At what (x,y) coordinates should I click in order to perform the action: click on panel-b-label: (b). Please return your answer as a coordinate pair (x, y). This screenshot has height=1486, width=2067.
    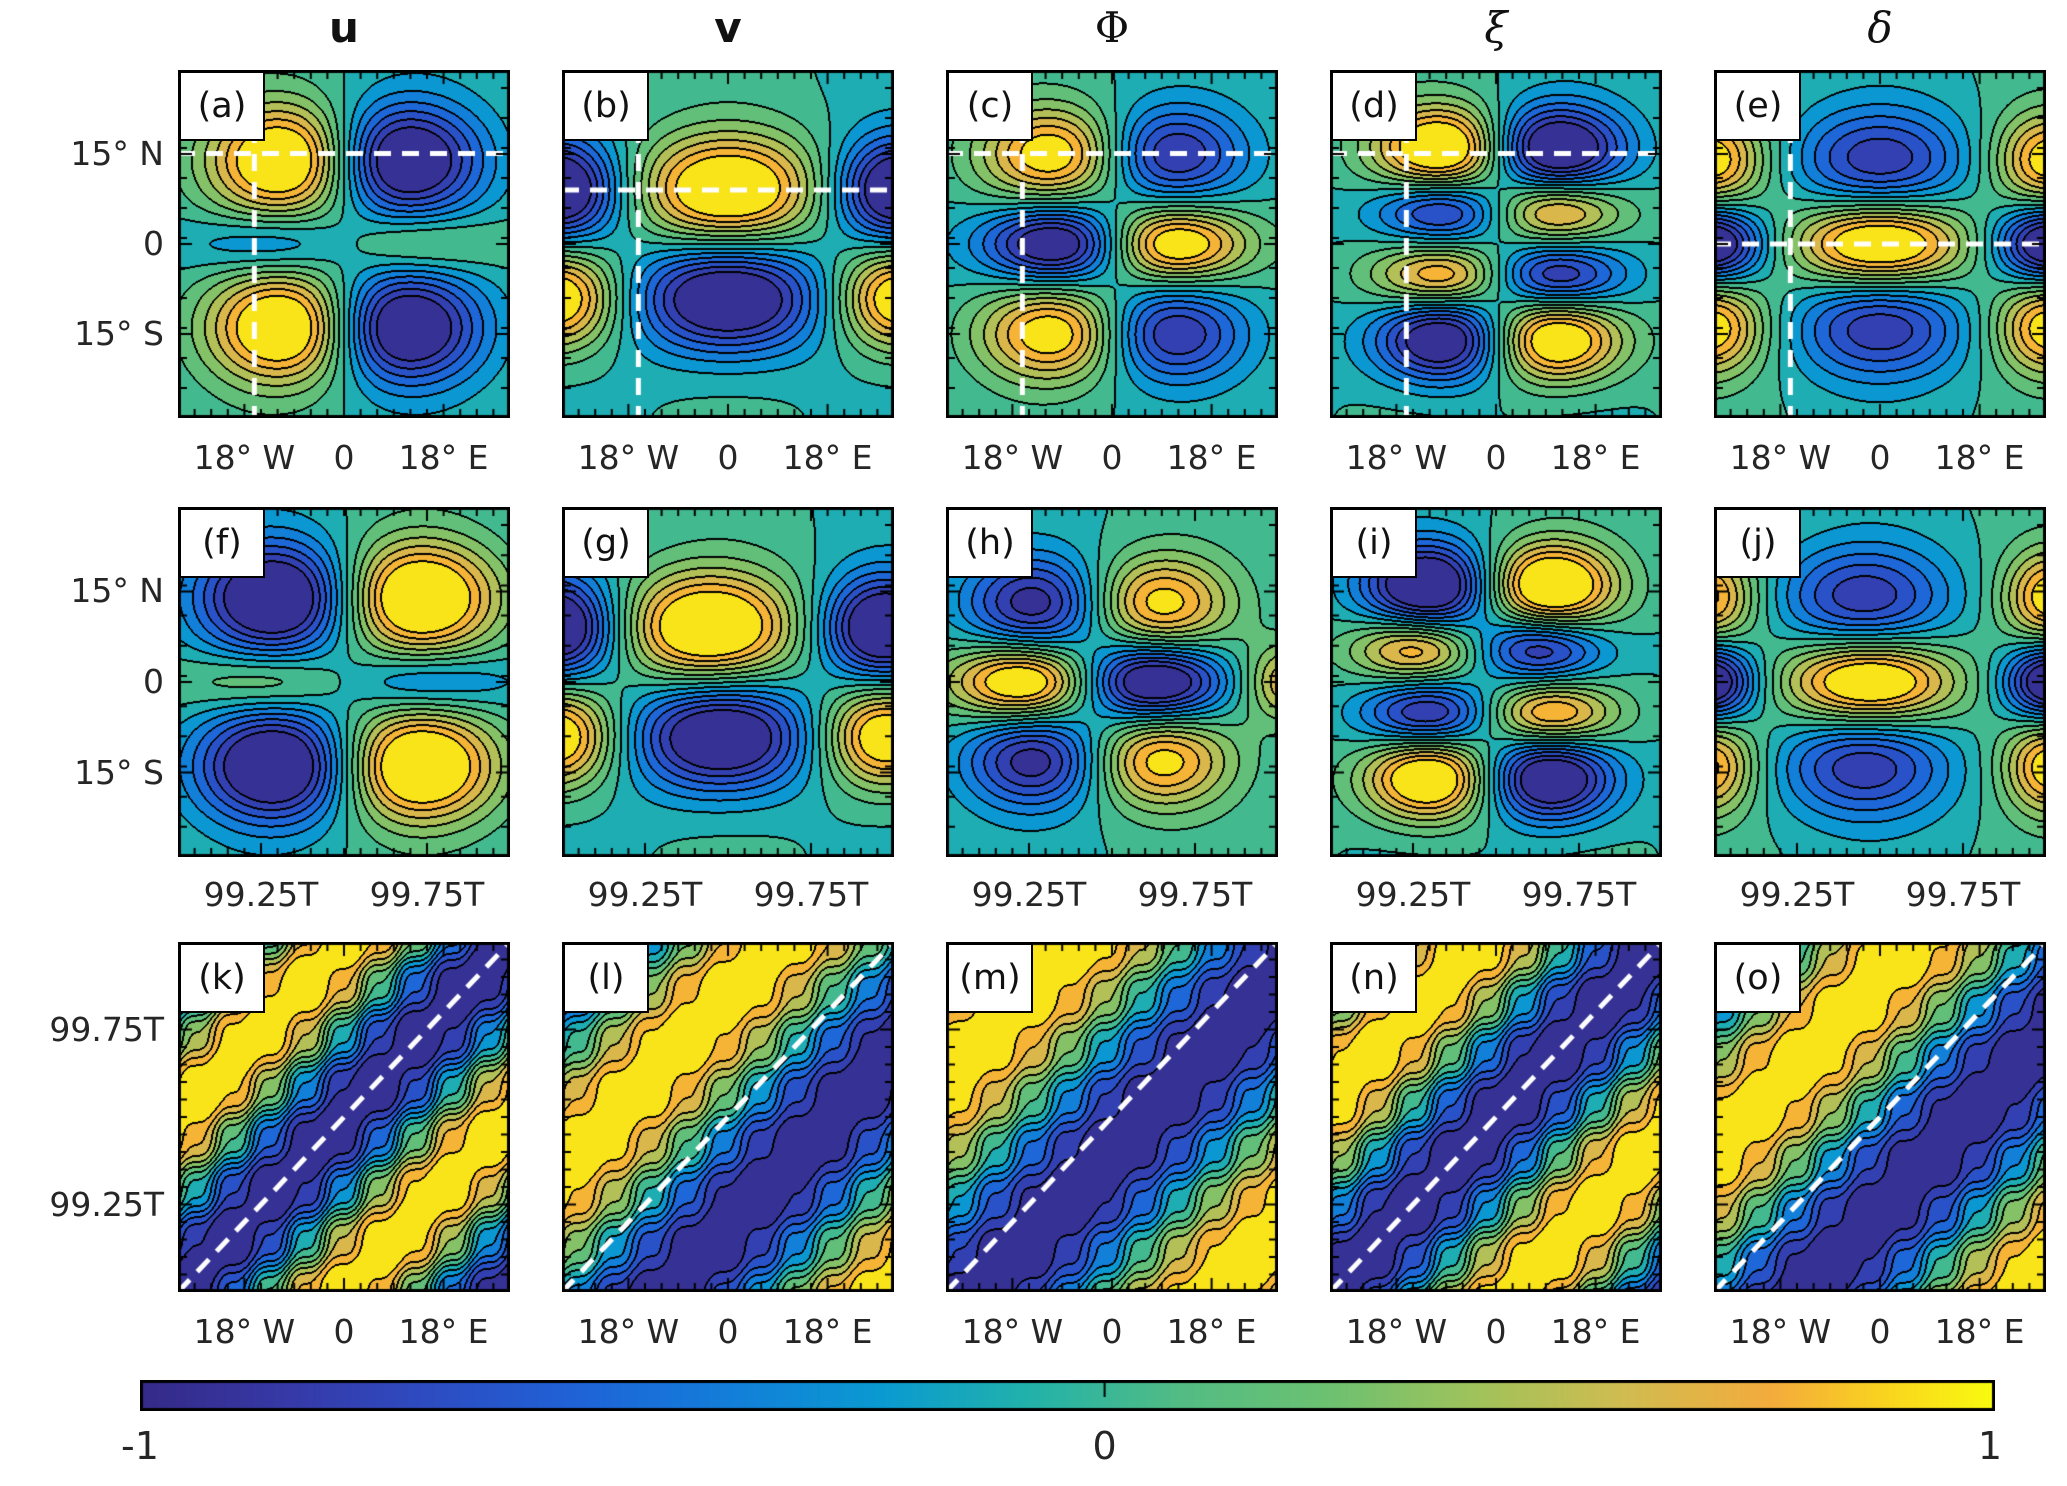
    Looking at the image, I should click on (606, 106).